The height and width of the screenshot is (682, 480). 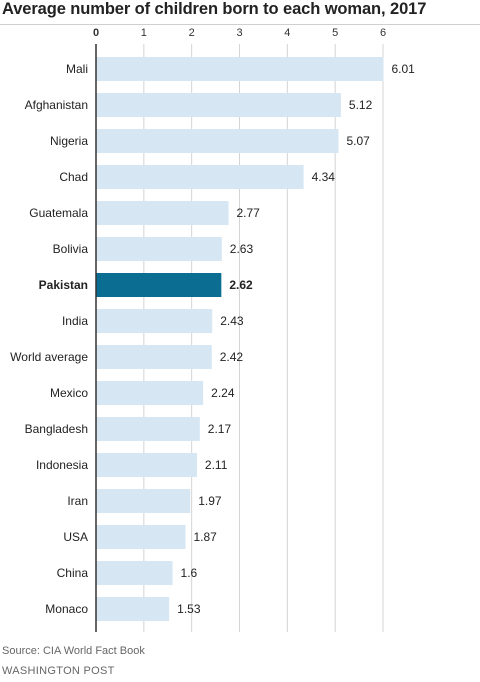 What do you see at coordinates (232, 357) in the screenshot?
I see `value-label: 2.42` at bounding box center [232, 357].